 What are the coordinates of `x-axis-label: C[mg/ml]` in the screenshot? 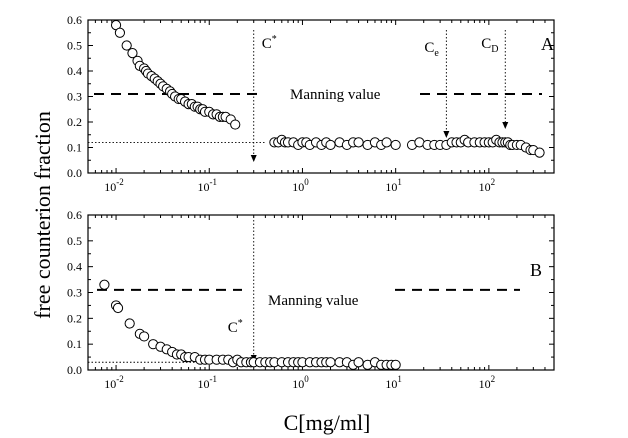 It's located at (327, 422).